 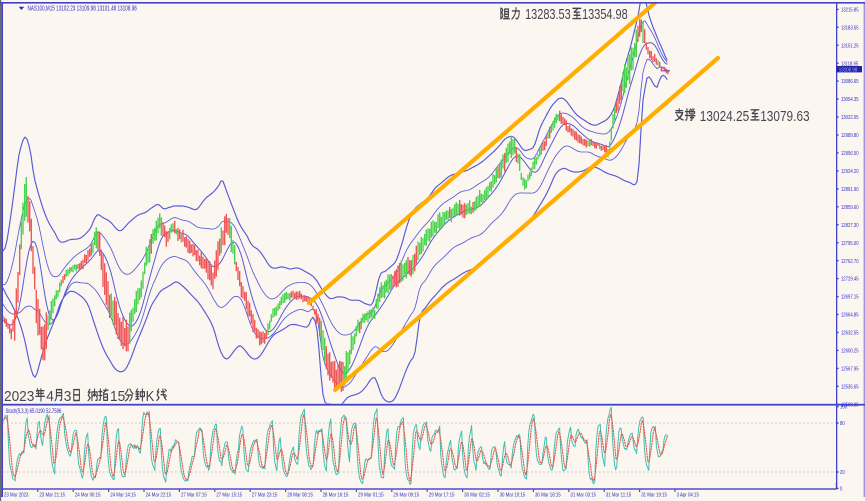 What do you see at coordinates (19, 397) in the screenshot?
I see `svg-text: 2023` at bounding box center [19, 397].